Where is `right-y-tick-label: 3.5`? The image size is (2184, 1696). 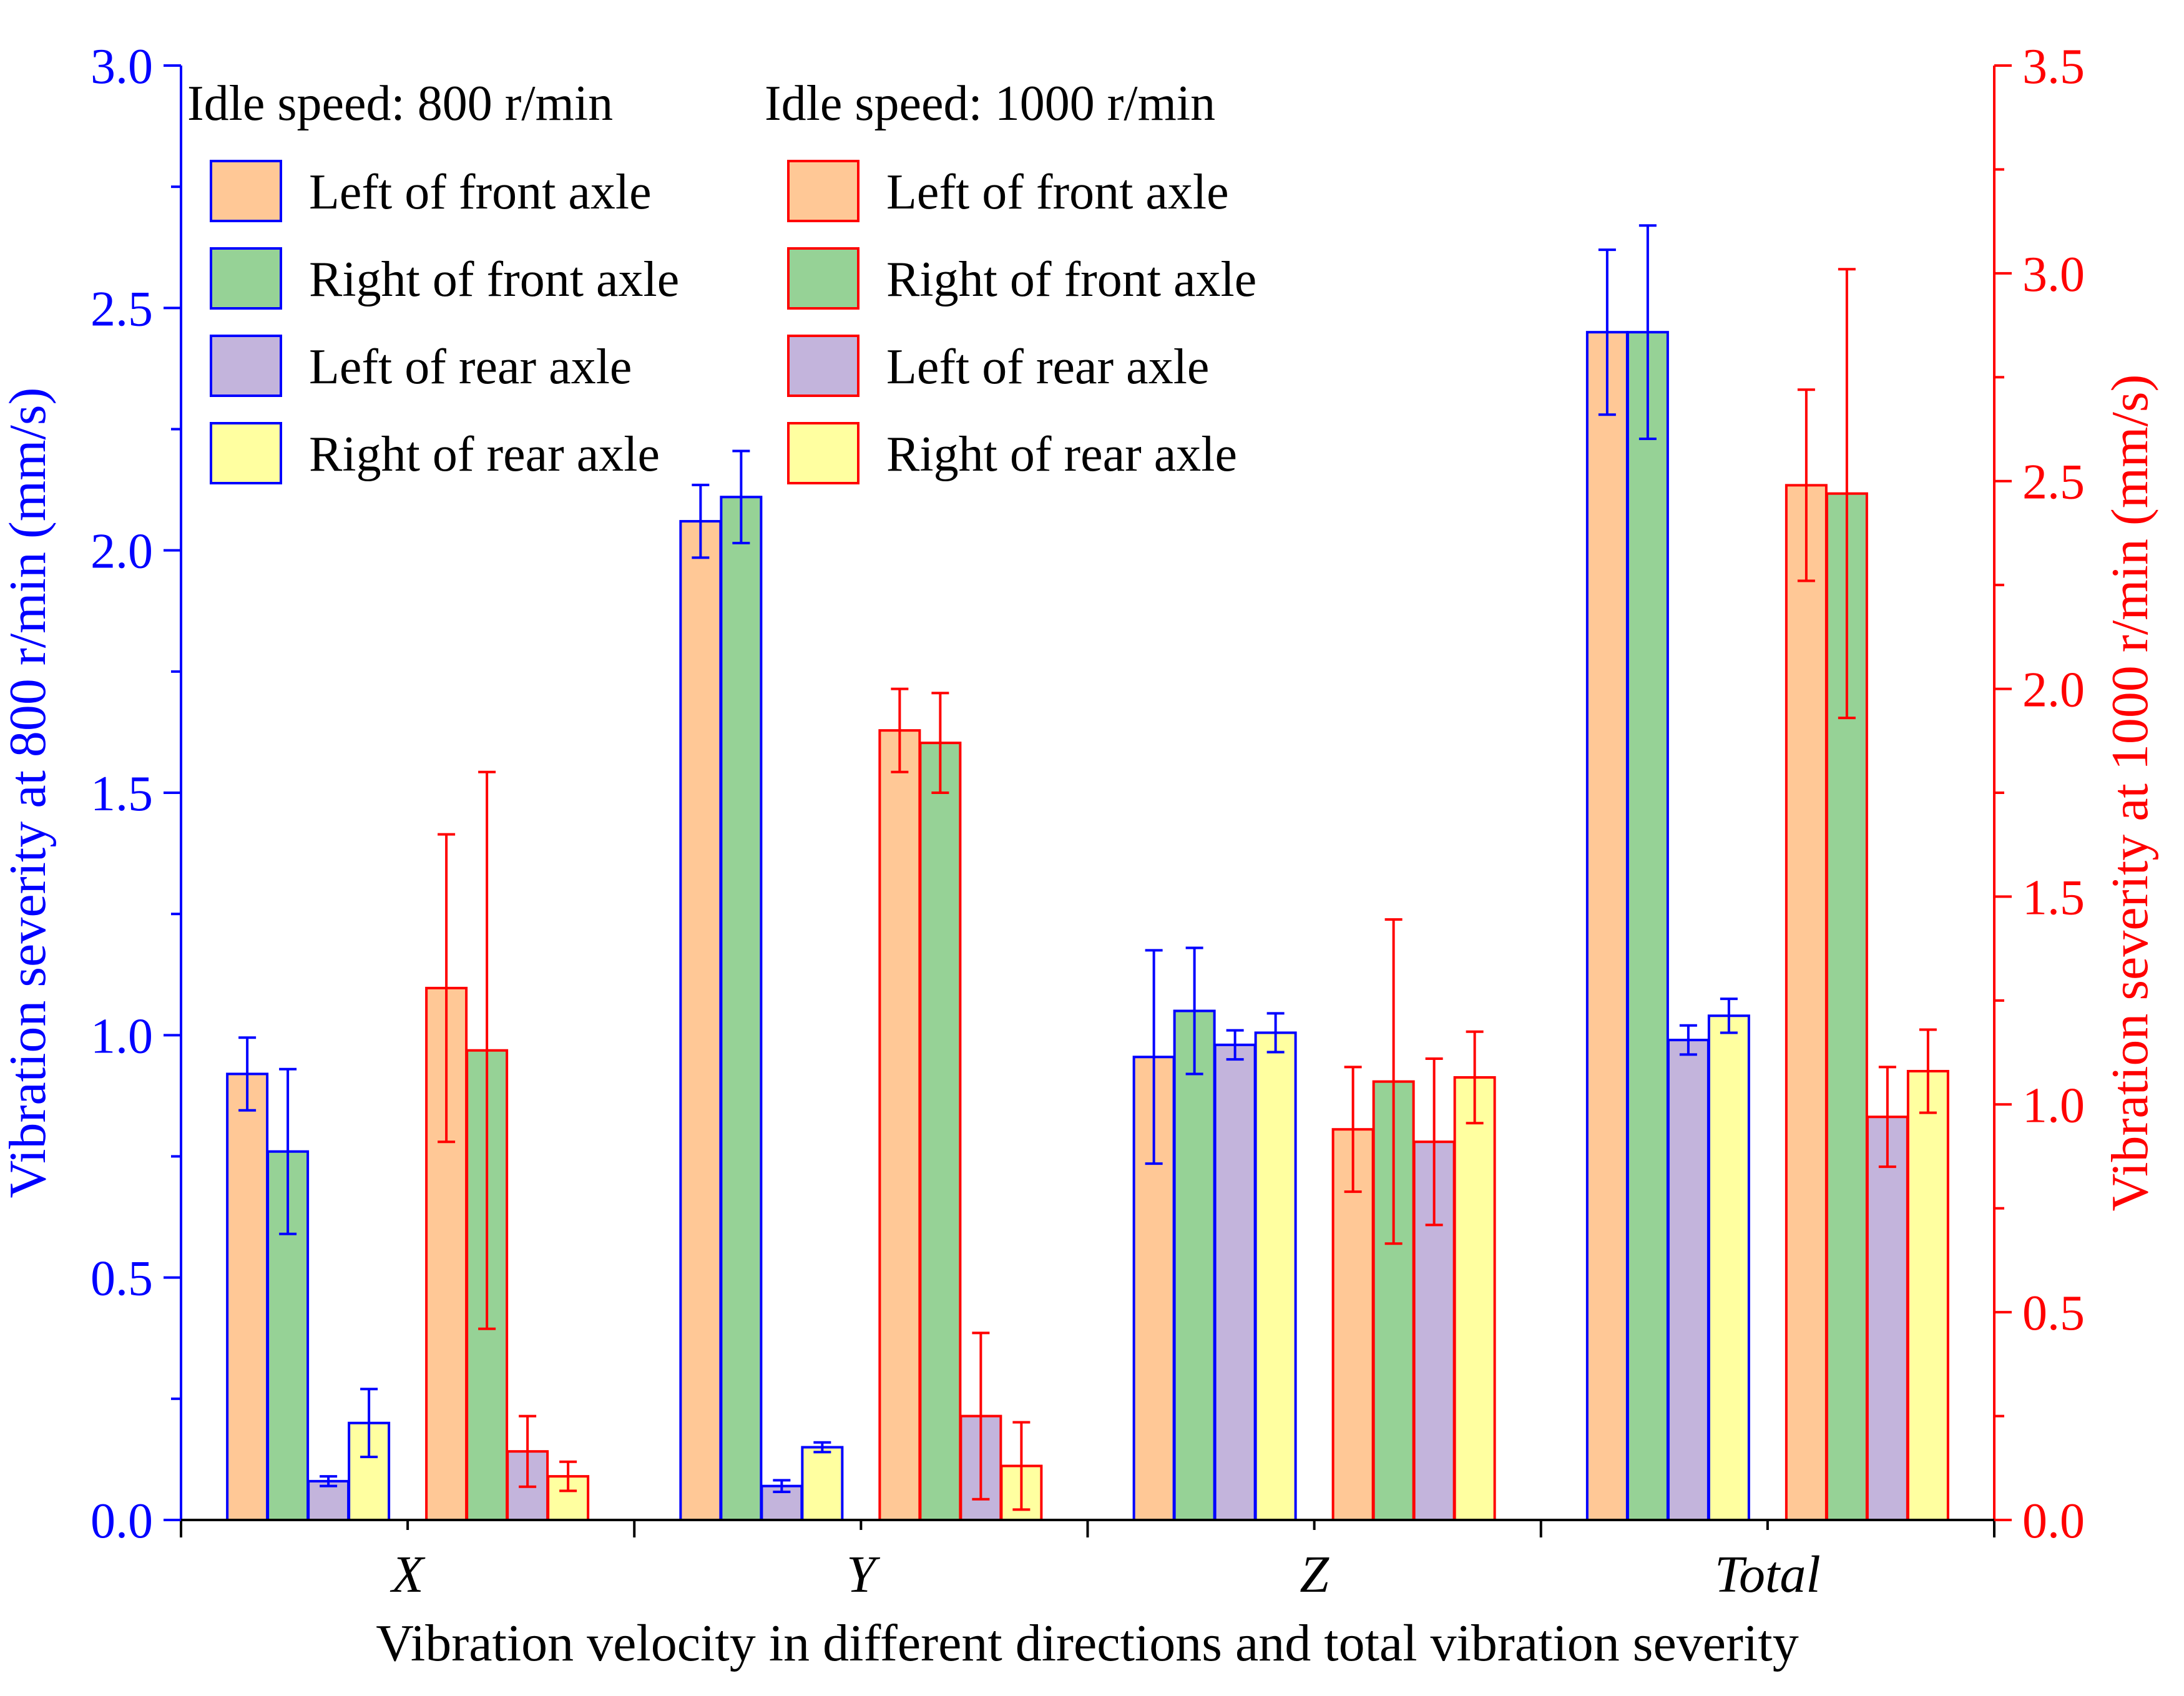
right-y-tick-label: 3.5 is located at coordinates (2053, 66).